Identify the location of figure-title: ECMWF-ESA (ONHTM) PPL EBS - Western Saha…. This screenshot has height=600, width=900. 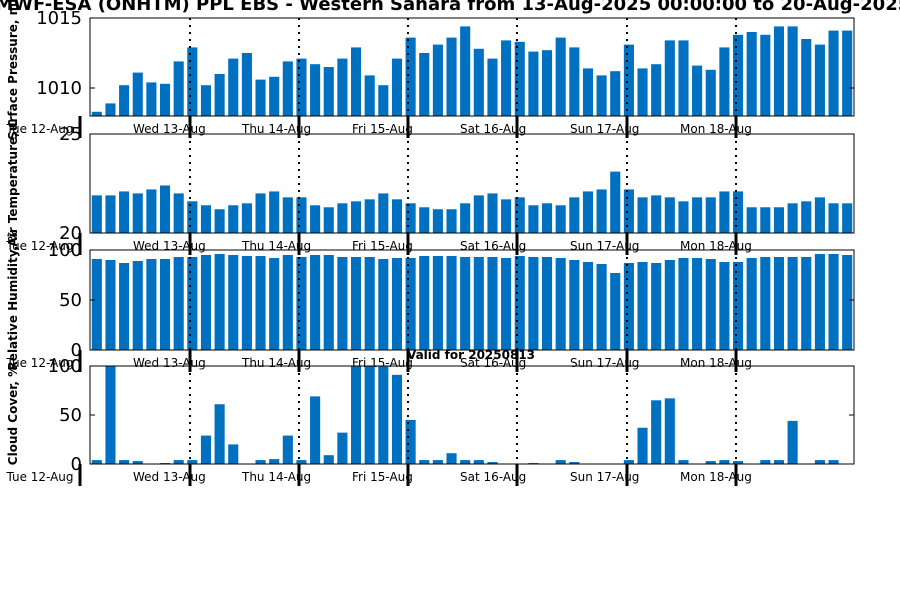
(450, 7).